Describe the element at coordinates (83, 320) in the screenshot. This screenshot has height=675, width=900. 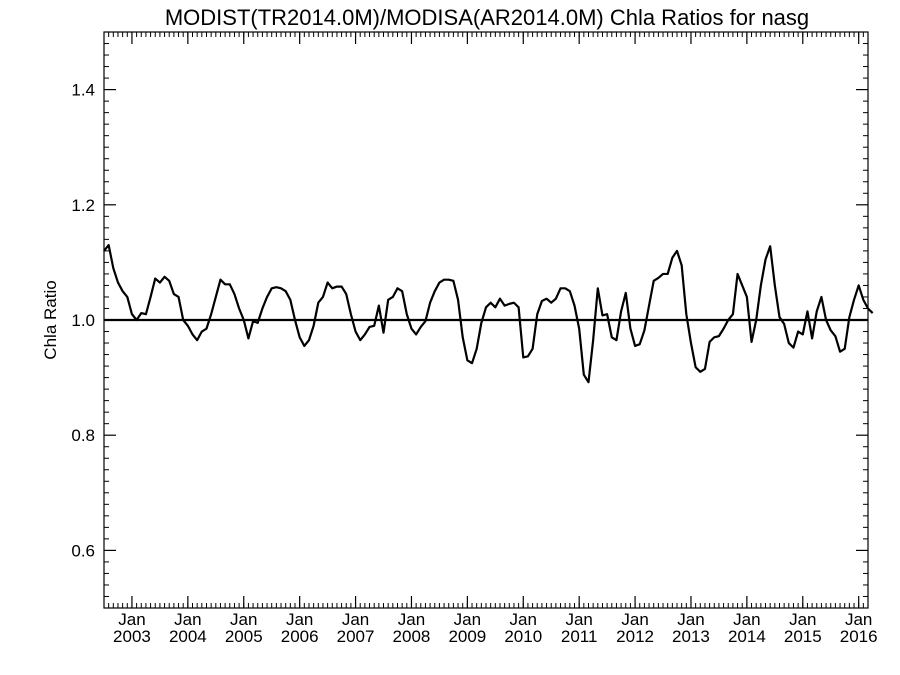
I see `y-tick-label: 1.0` at that location.